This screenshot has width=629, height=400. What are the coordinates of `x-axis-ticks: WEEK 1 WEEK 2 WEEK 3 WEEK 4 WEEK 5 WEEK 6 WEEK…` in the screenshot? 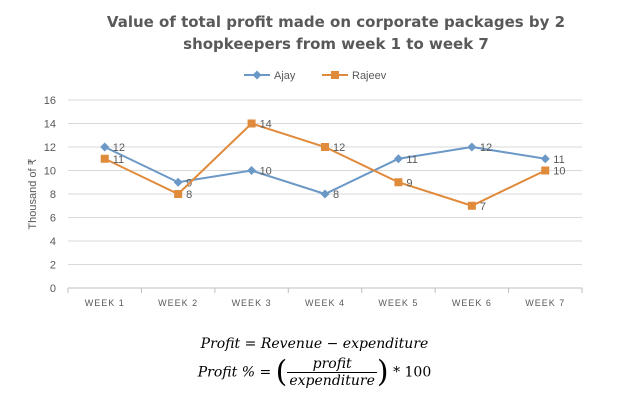 It's located at (325, 298).